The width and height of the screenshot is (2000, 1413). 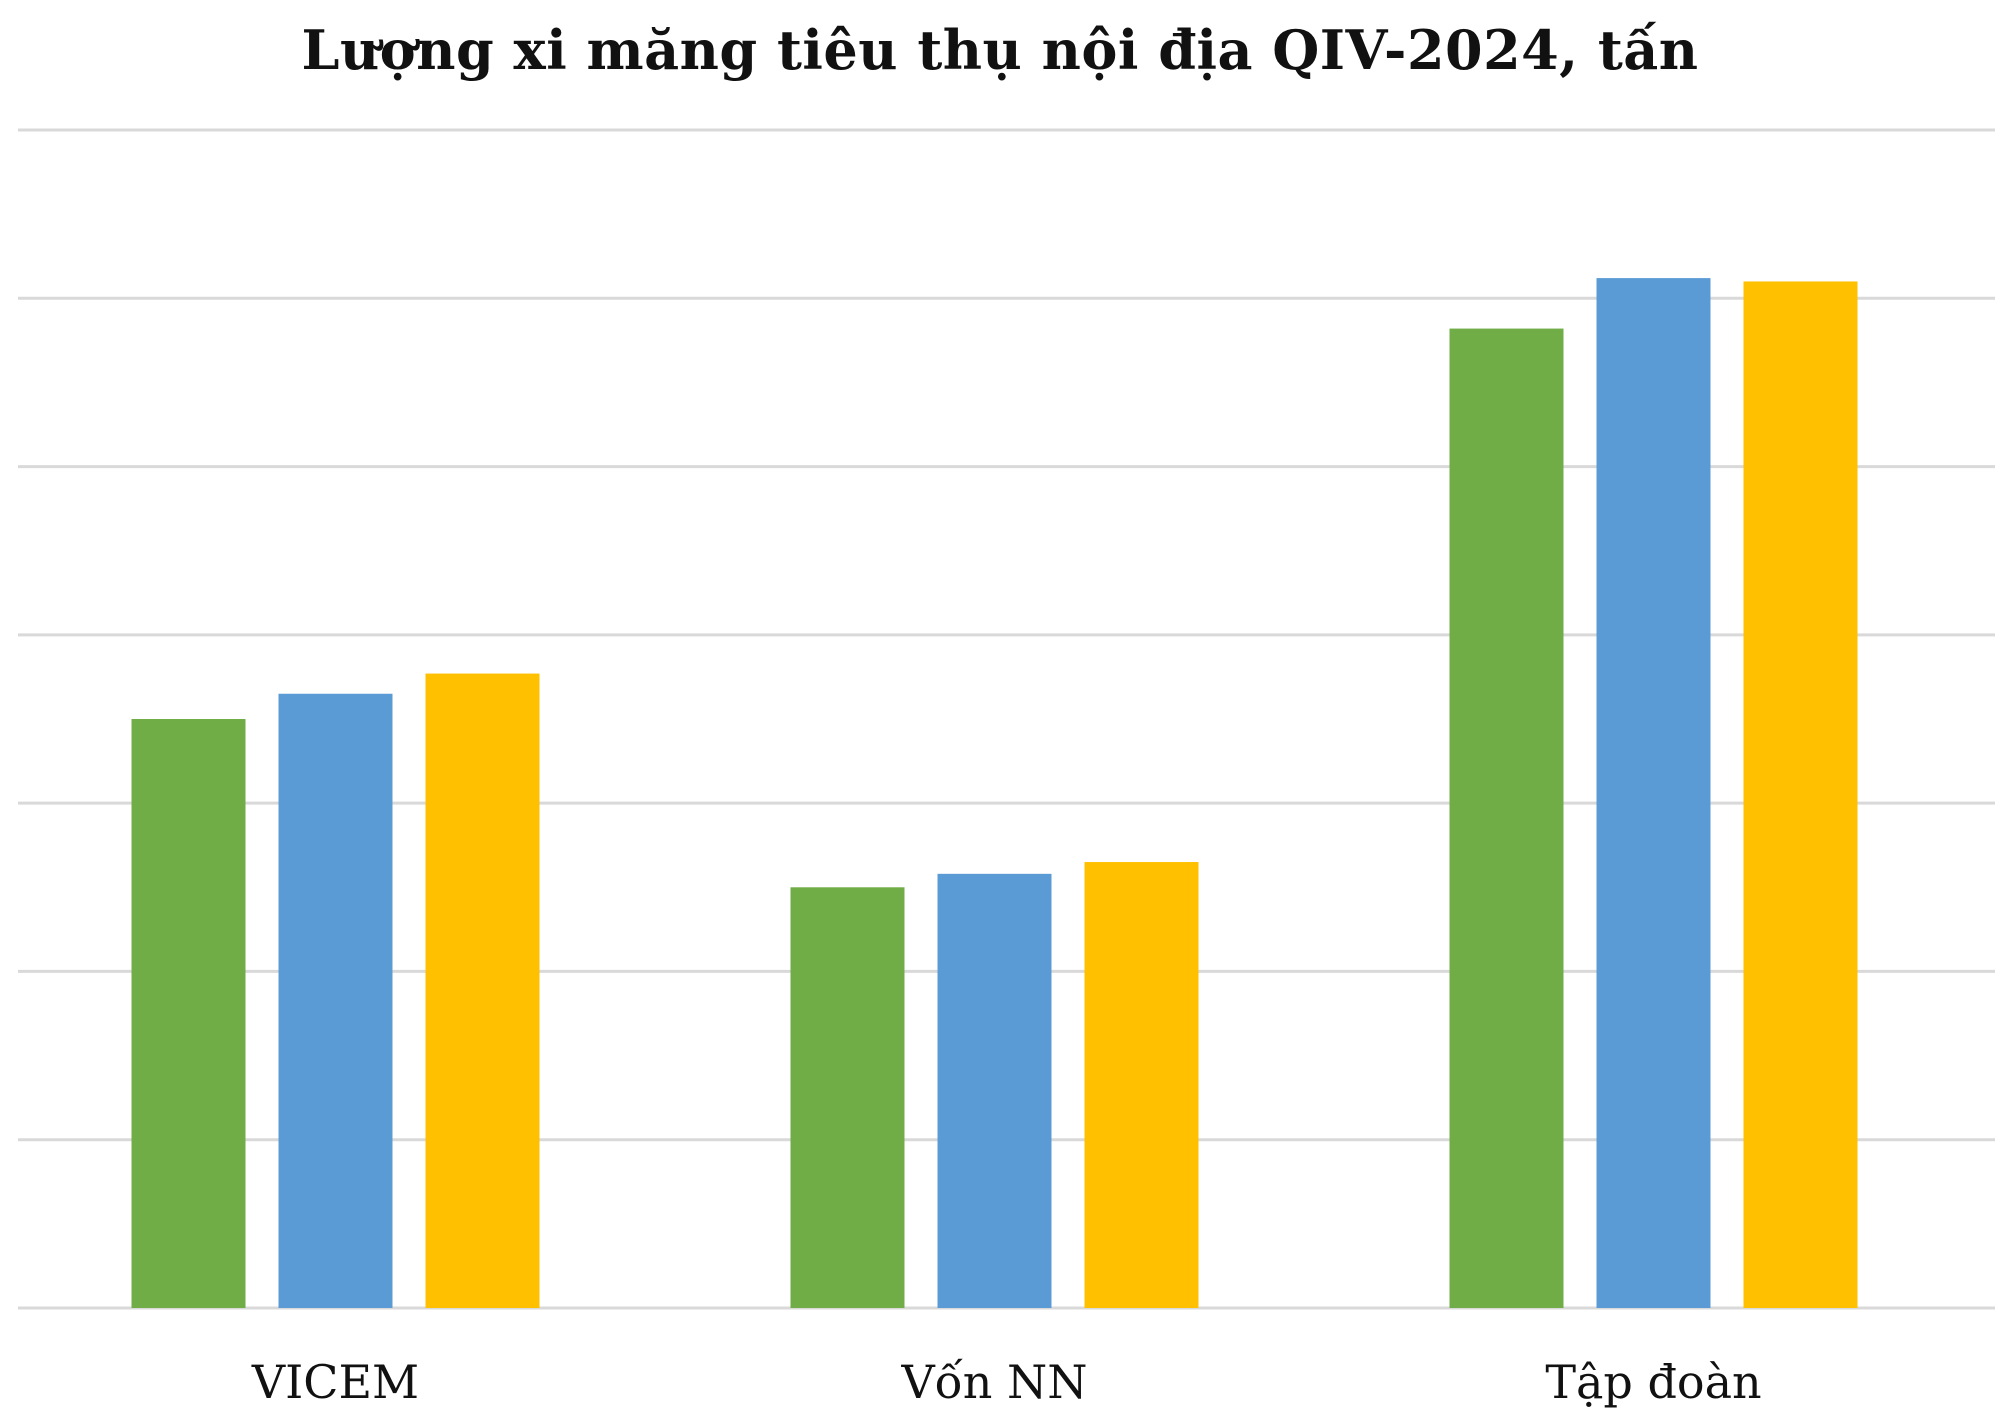 What do you see at coordinates (1141, 1085) in the screenshot?
I see `bar-vốn-nn-series-3` at bounding box center [1141, 1085].